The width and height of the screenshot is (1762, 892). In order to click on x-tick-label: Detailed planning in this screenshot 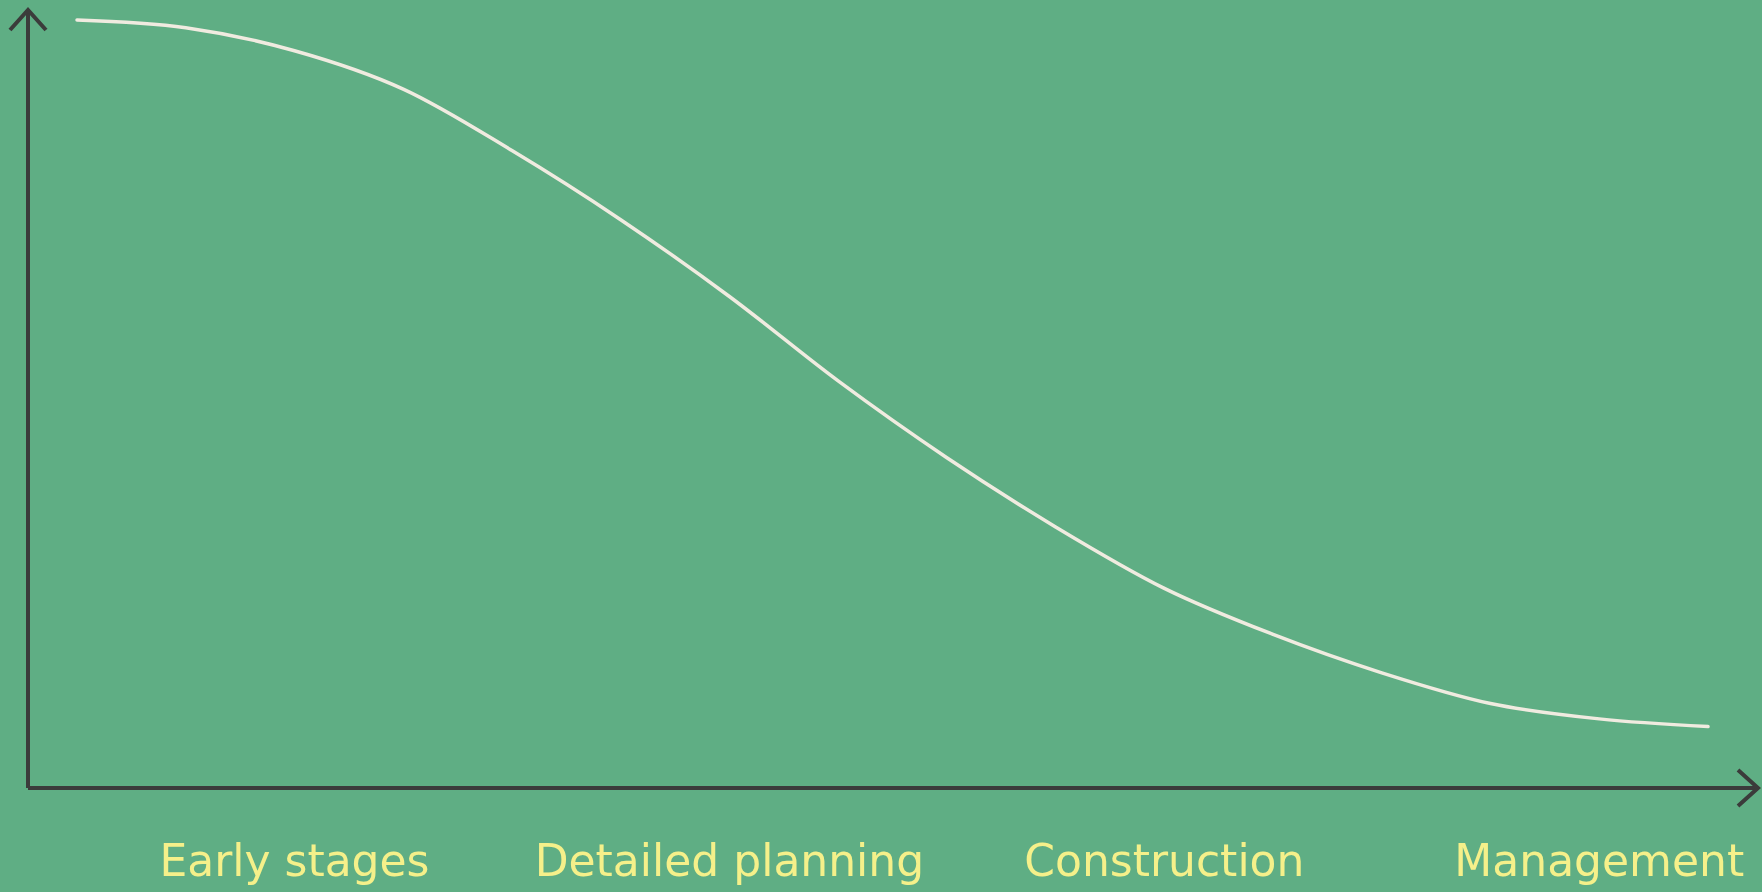, I will do `click(729, 860)`.